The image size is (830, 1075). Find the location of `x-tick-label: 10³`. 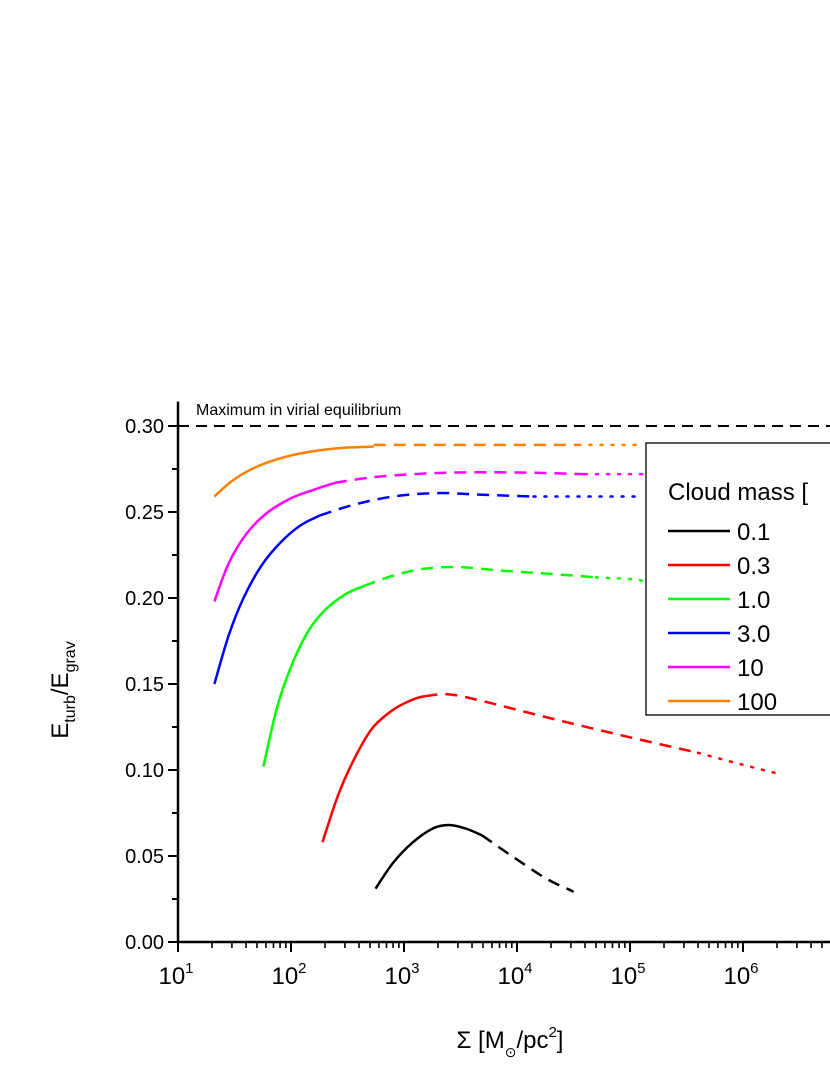

x-tick-label: 10³ is located at coordinates (401, 975).